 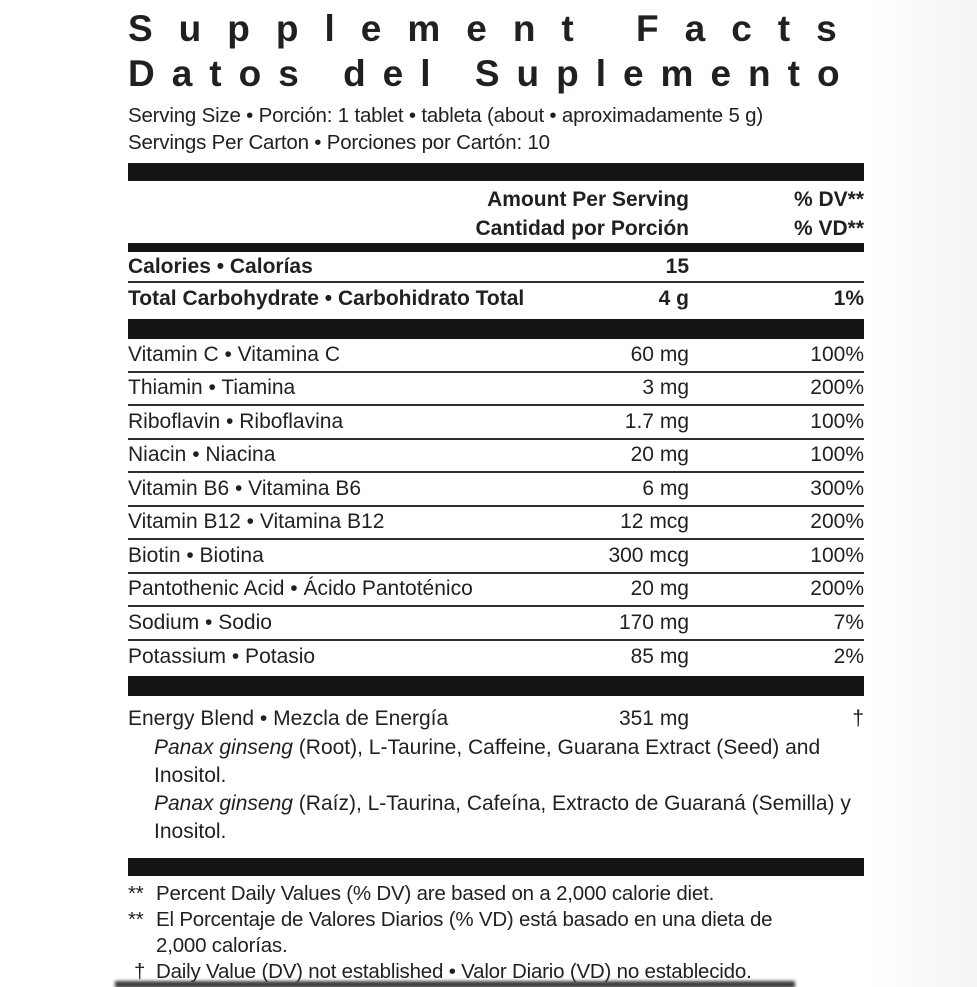 I want to click on nutrient-dv: 2%, so click(x=848, y=657).